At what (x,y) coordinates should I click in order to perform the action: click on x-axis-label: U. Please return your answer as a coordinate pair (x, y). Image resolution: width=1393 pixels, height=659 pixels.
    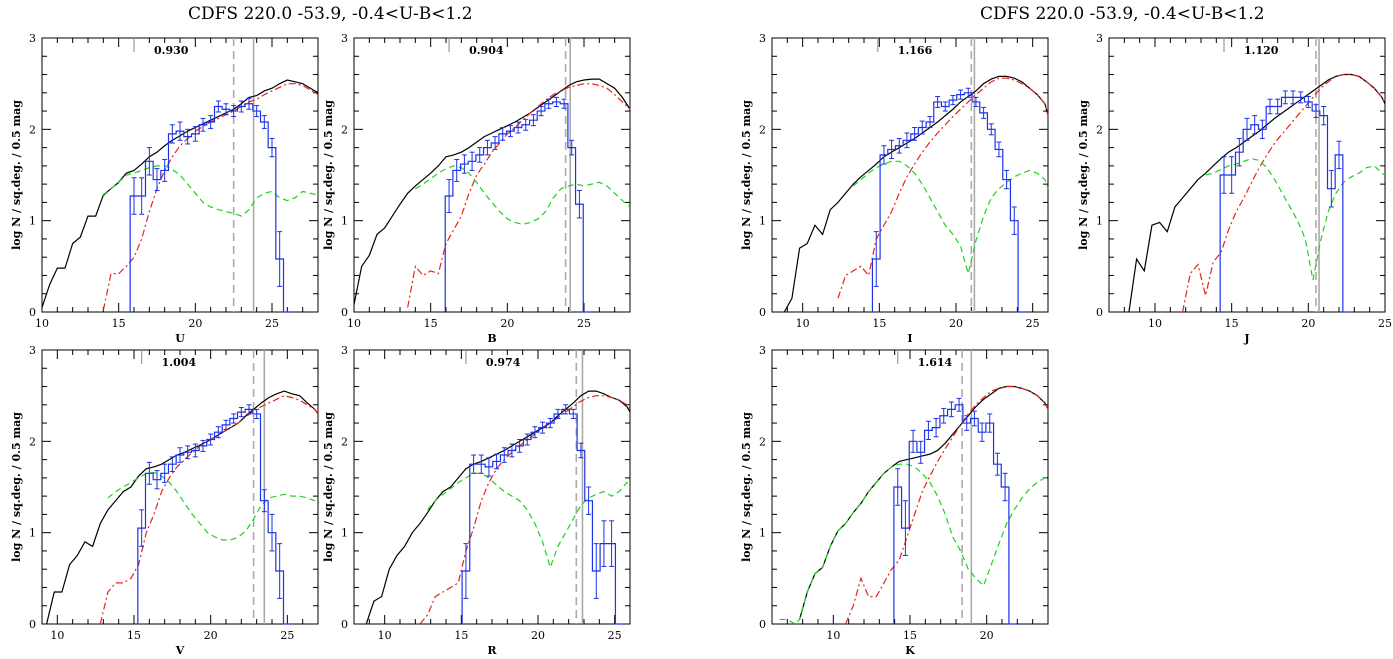
    Looking at the image, I should click on (180, 338).